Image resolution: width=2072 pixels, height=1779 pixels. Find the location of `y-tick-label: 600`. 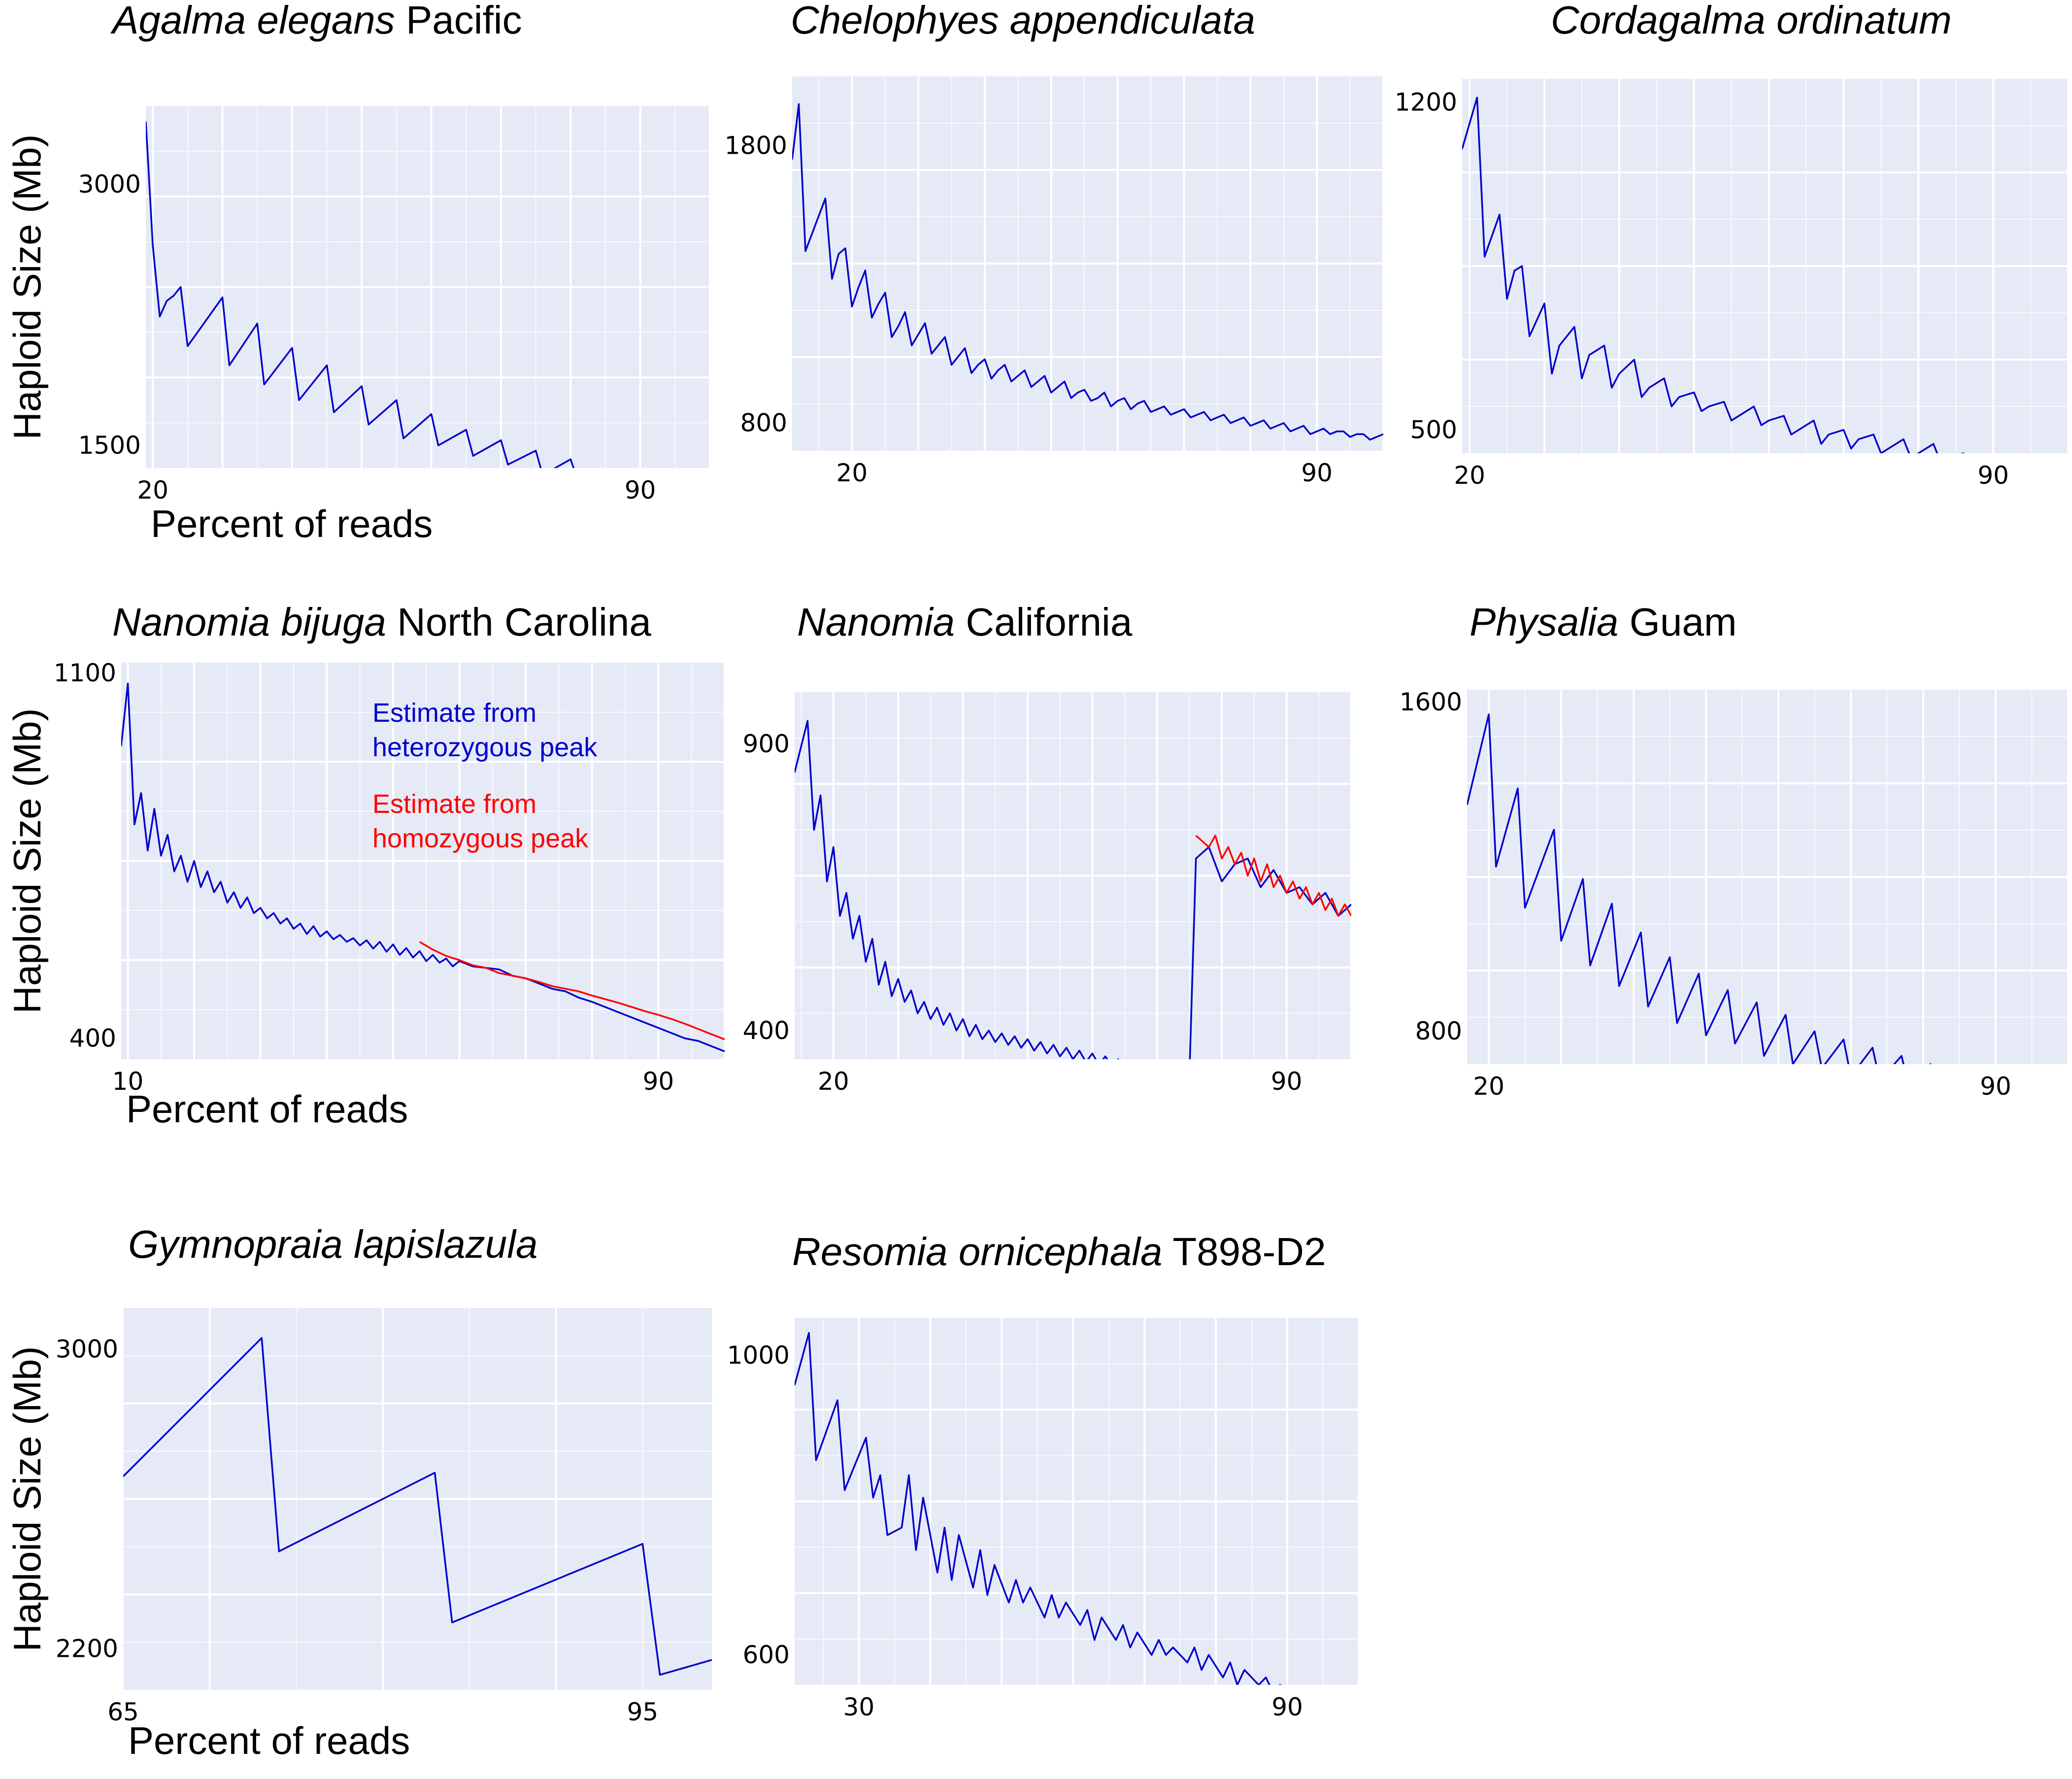

y-tick-label: 600 is located at coordinates (767, 1655).